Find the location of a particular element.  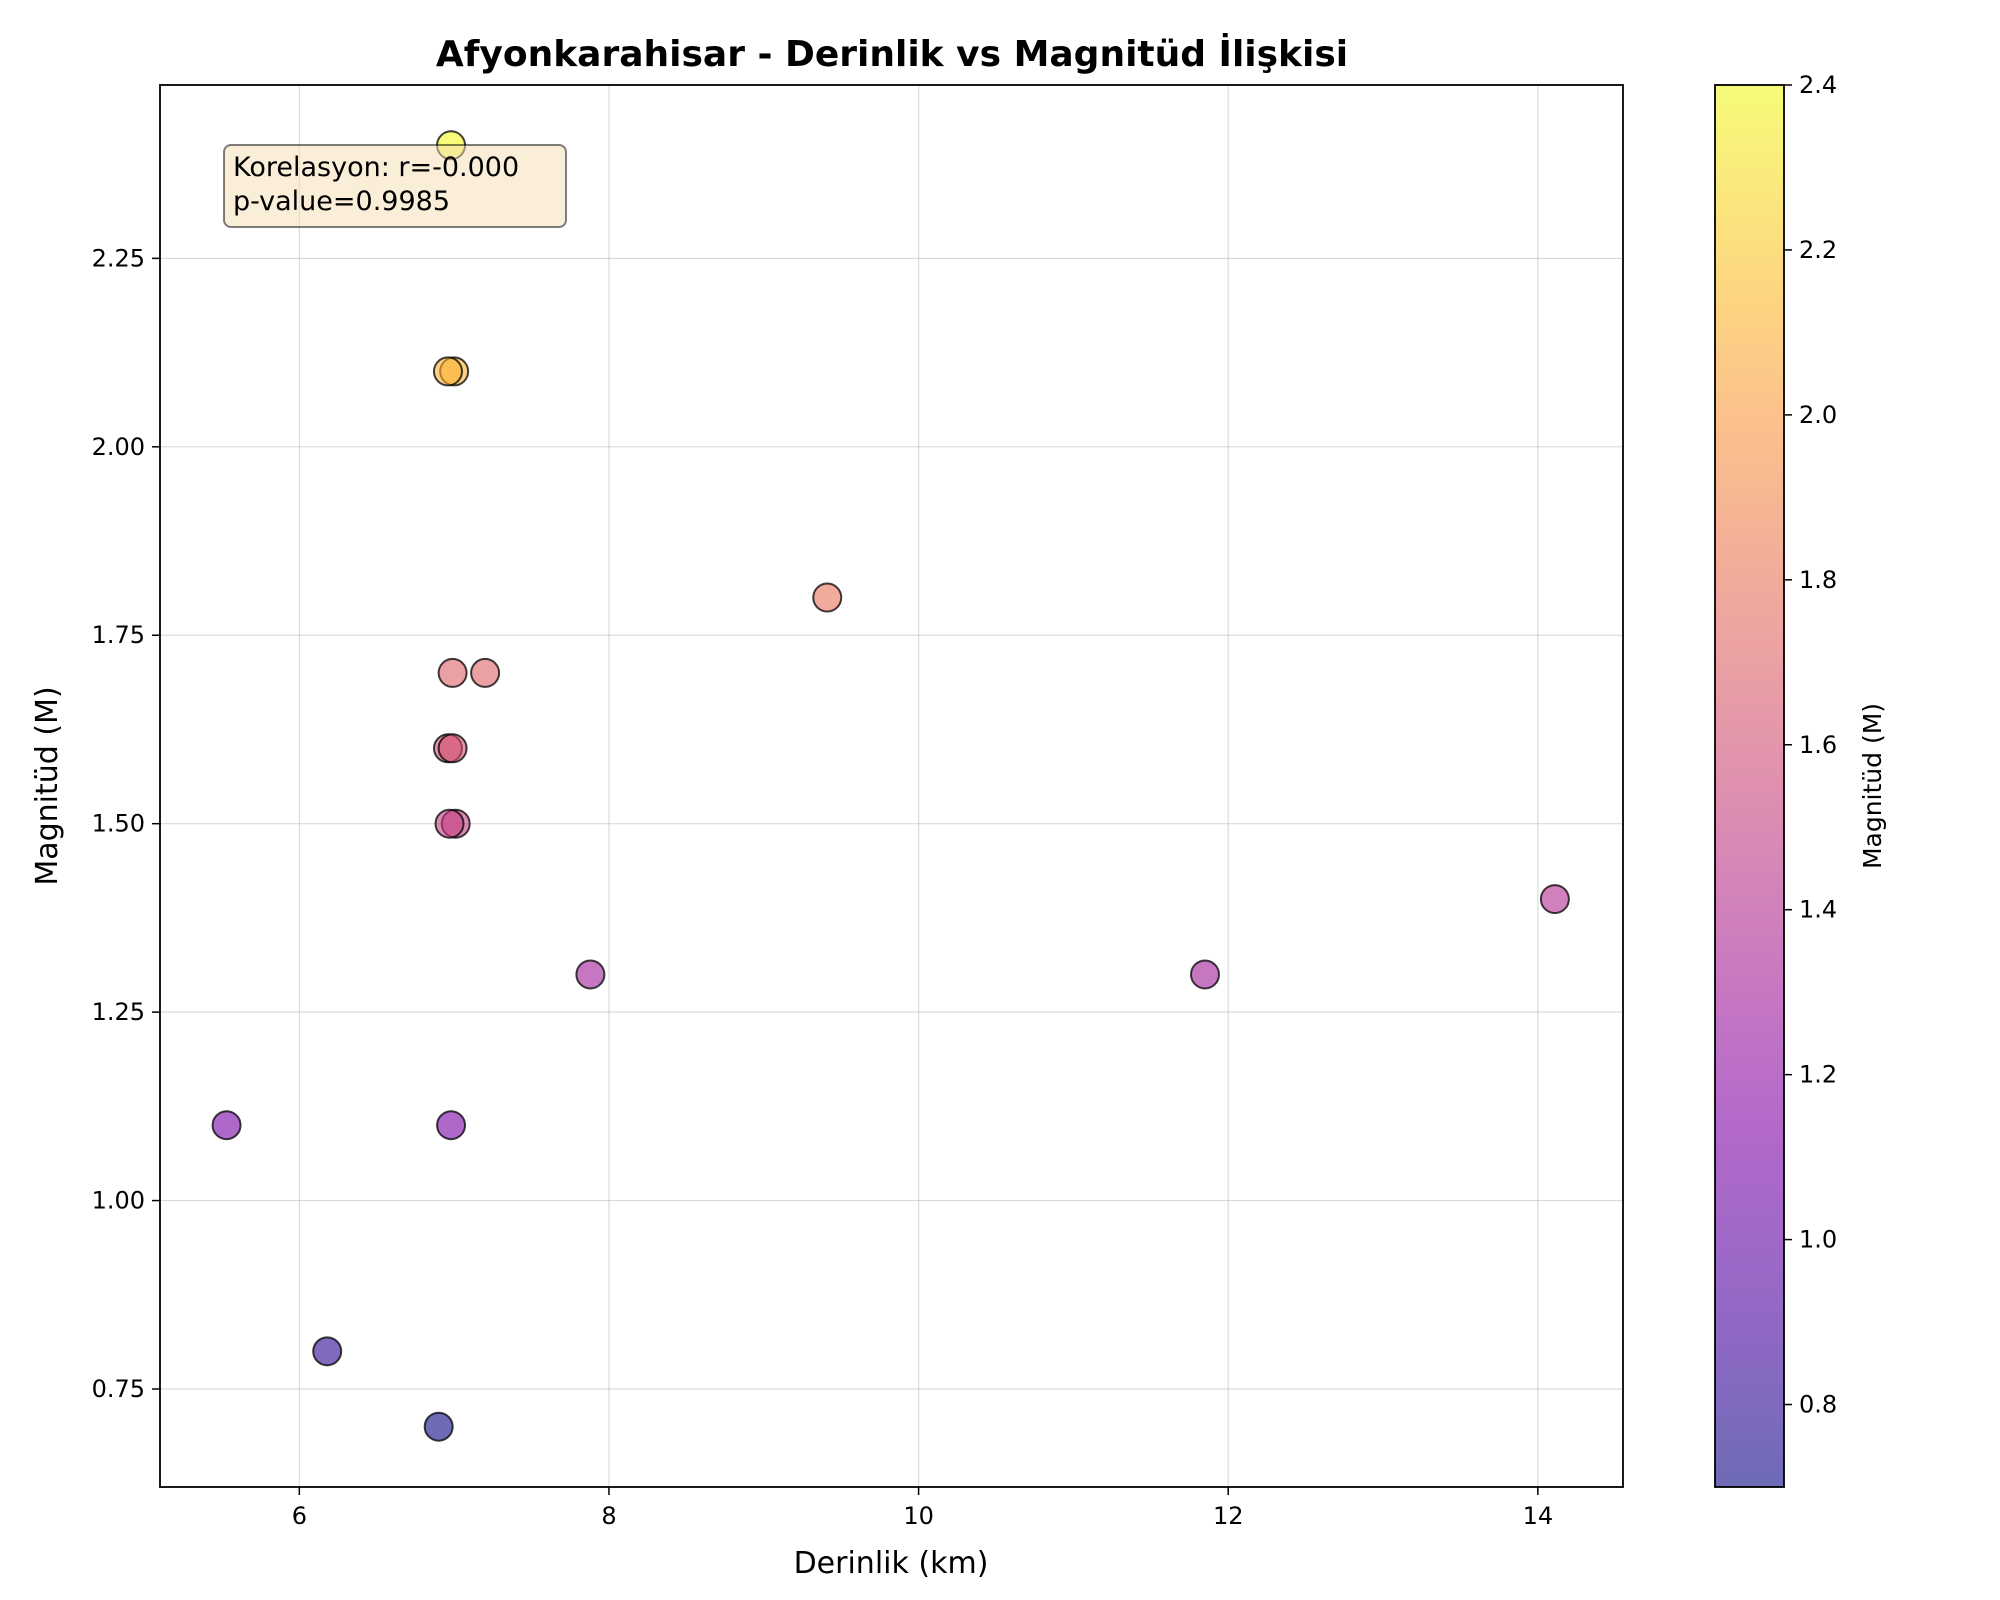

colorbar-frame is located at coordinates (1749, 786).